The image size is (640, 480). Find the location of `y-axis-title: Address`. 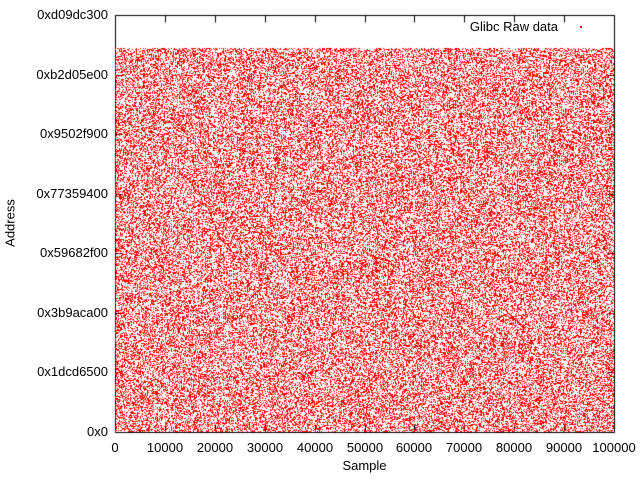

y-axis-title: Address is located at coordinates (10, 223).